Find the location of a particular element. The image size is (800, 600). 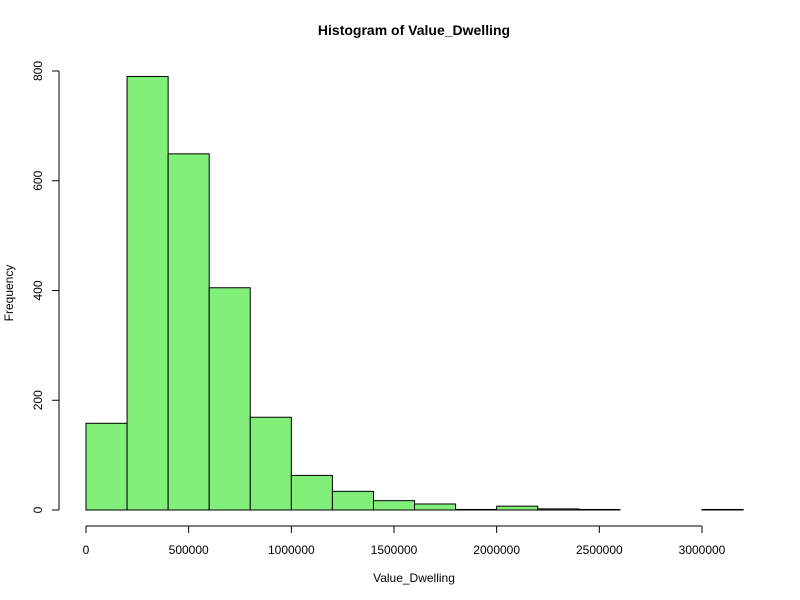

y-tick-label: 0 is located at coordinates (38, 509).